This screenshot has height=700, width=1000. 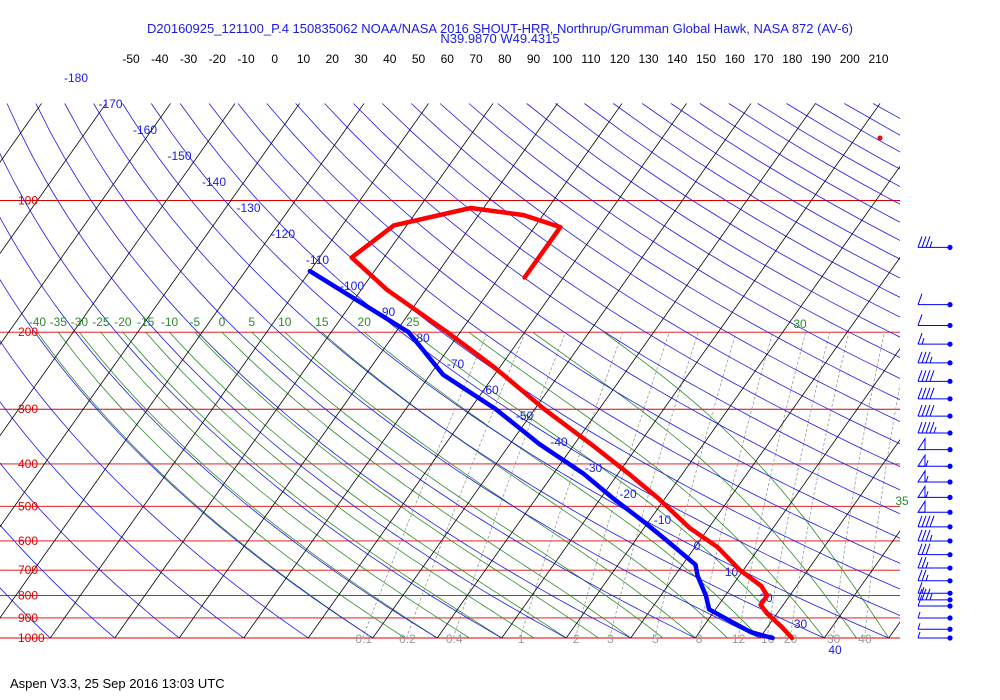 What do you see at coordinates (28, 570) in the screenshot?
I see `pressure-tick-label: 700` at bounding box center [28, 570].